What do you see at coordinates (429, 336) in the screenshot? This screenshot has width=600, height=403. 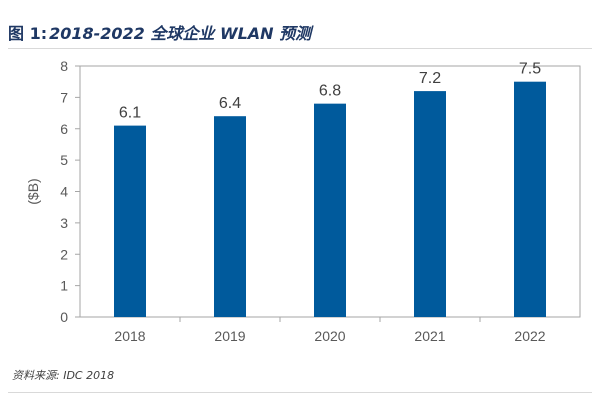 I see `x-tick-label: 2021` at bounding box center [429, 336].